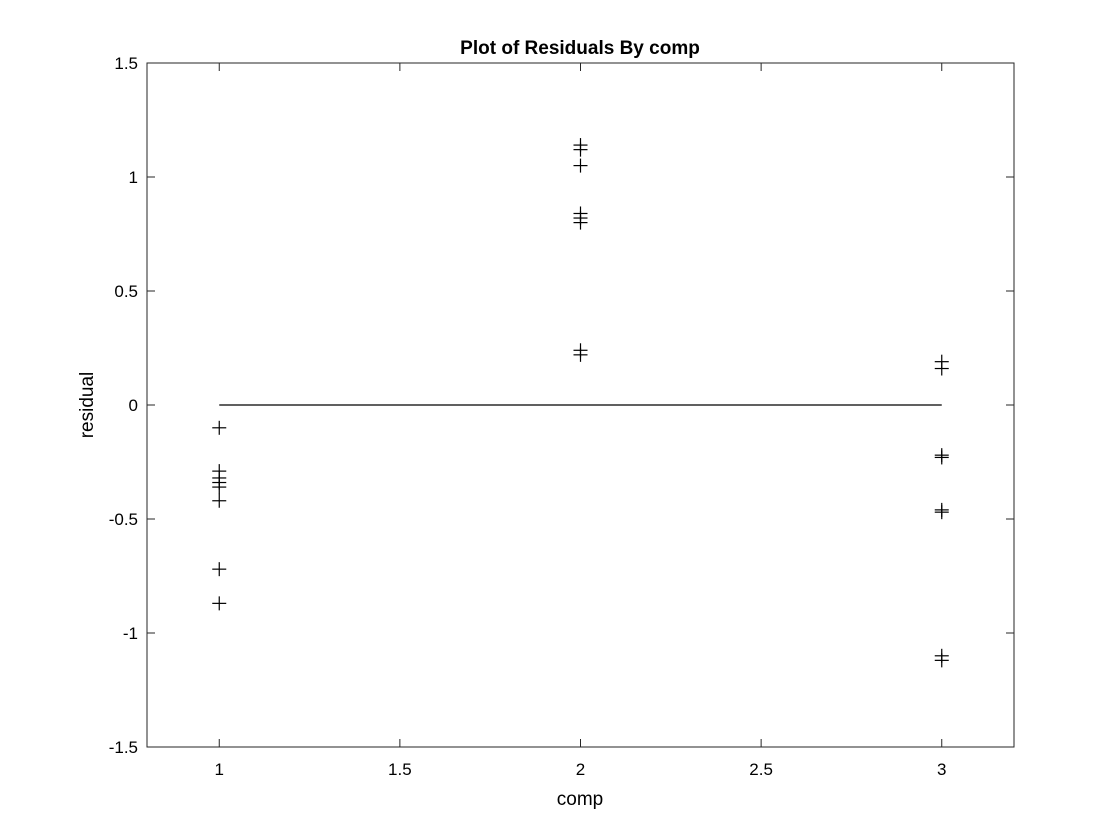 This screenshot has height=840, width=1120. Describe the element at coordinates (400, 769) in the screenshot. I see `x-tick-label: 1.5` at that location.